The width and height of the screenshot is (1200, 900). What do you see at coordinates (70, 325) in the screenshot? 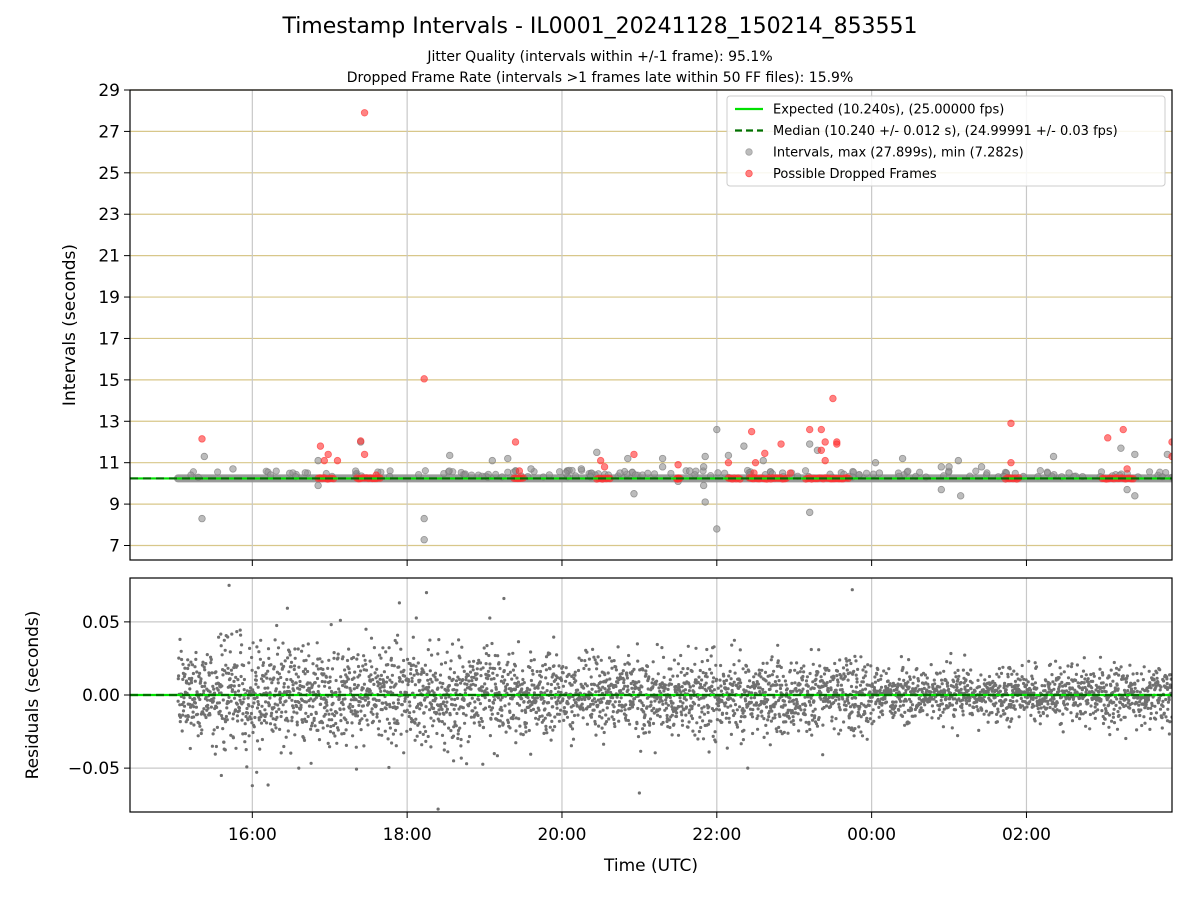
I see `intervals-y-axis-label: Intervals (seconds)` at bounding box center [70, 325].